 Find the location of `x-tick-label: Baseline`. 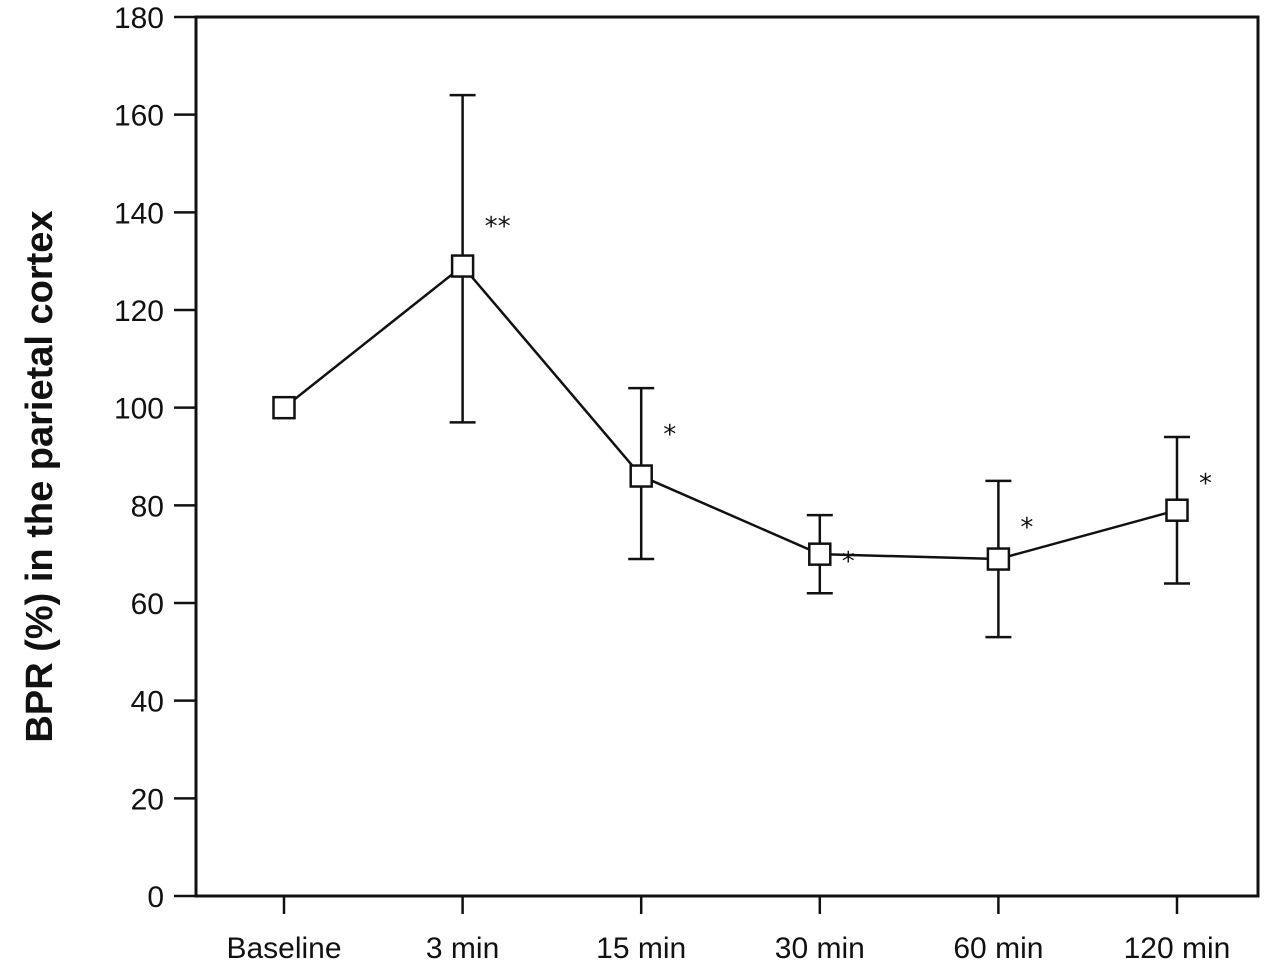

x-tick-label: Baseline is located at coordinates (283, 948).